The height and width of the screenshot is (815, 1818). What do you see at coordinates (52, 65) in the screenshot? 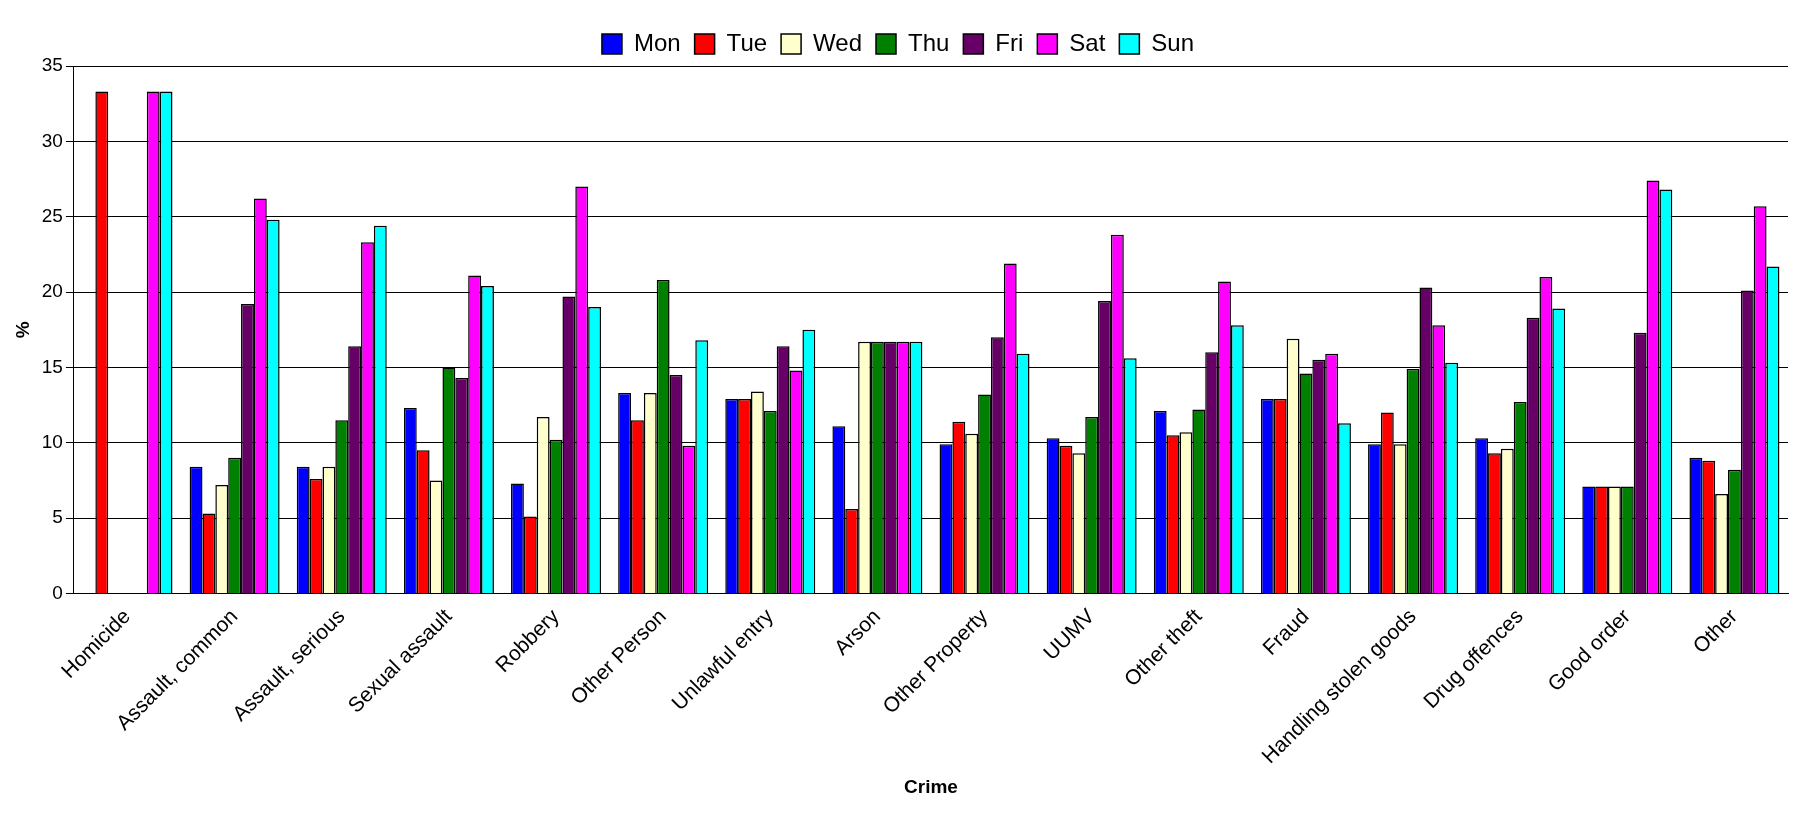
I see `y-tick-label: 35` at bounding box center [52, 65].